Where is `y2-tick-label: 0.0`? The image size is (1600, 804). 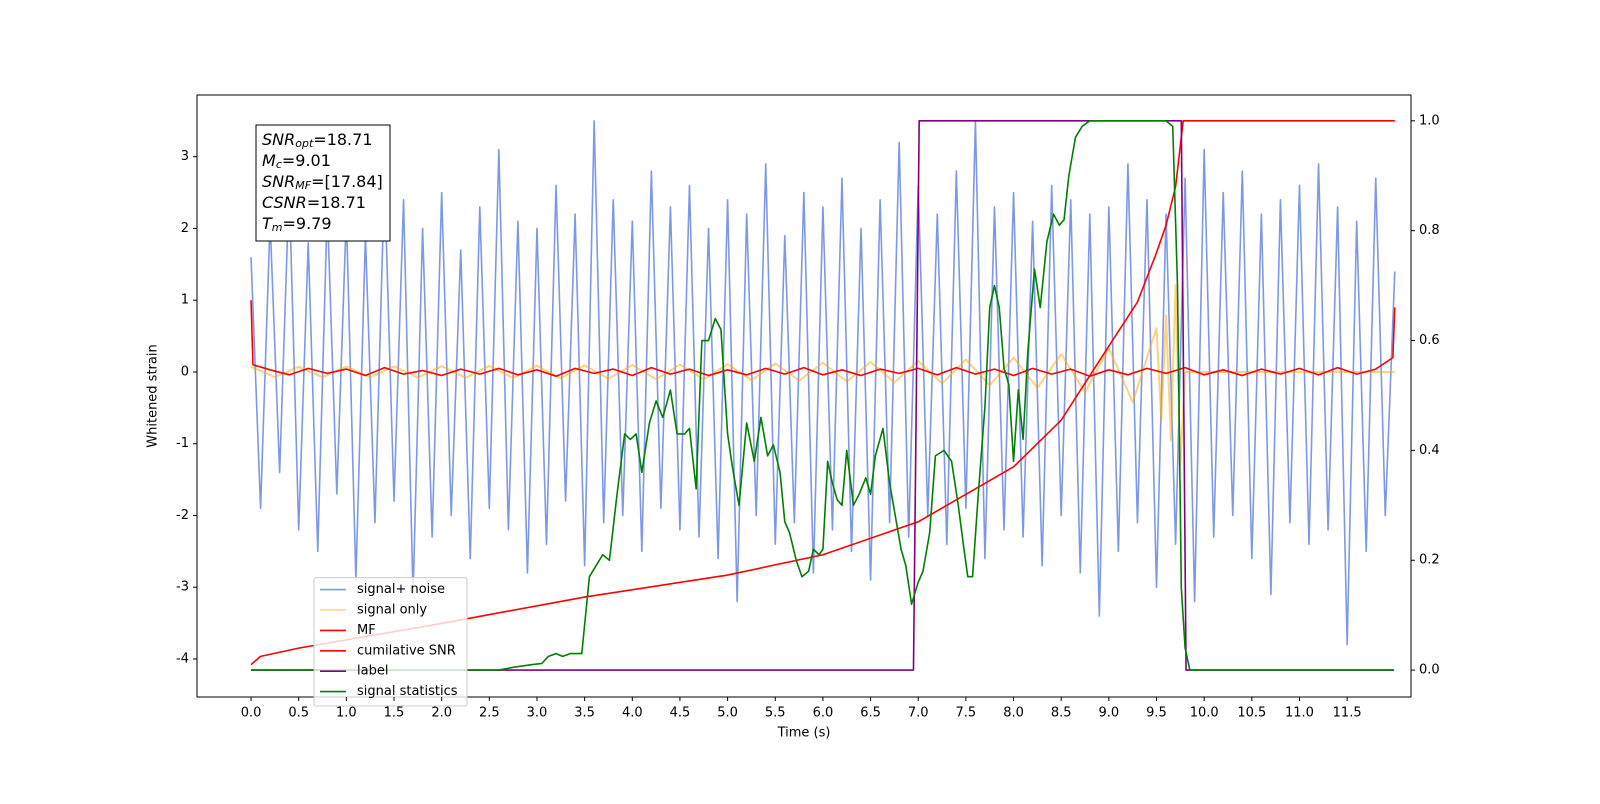
y2-tick-label: 0.0 is located at coordinates (1429, 670).